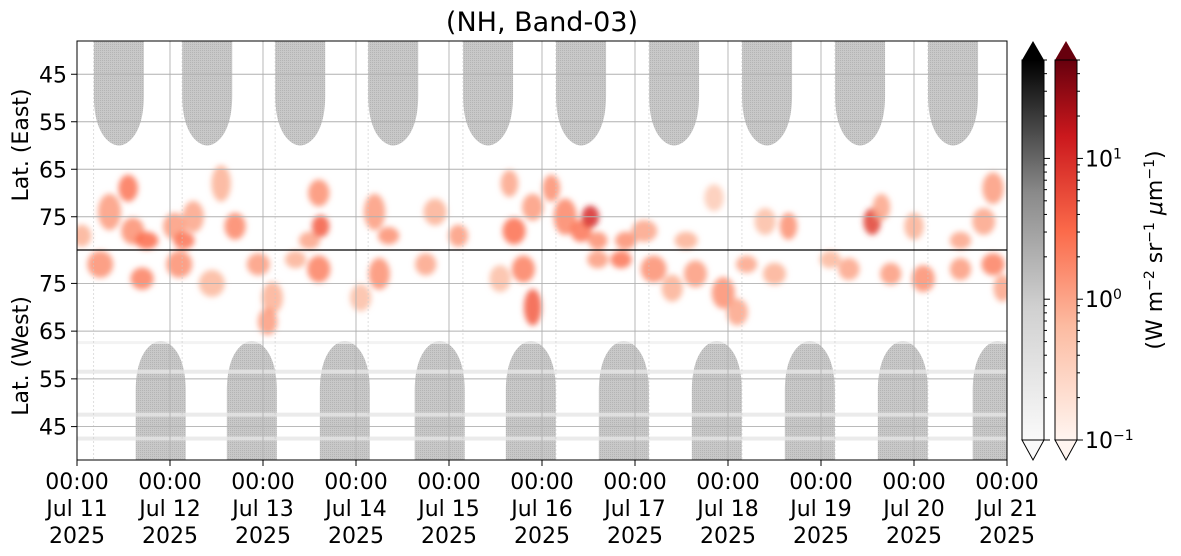 This screenshot has width=1181, height=556. What do you see at coordinates (1066, 50) in the screenshot?
I see `colorbar-reds-extend-top` at bounding box center [1066, 50].